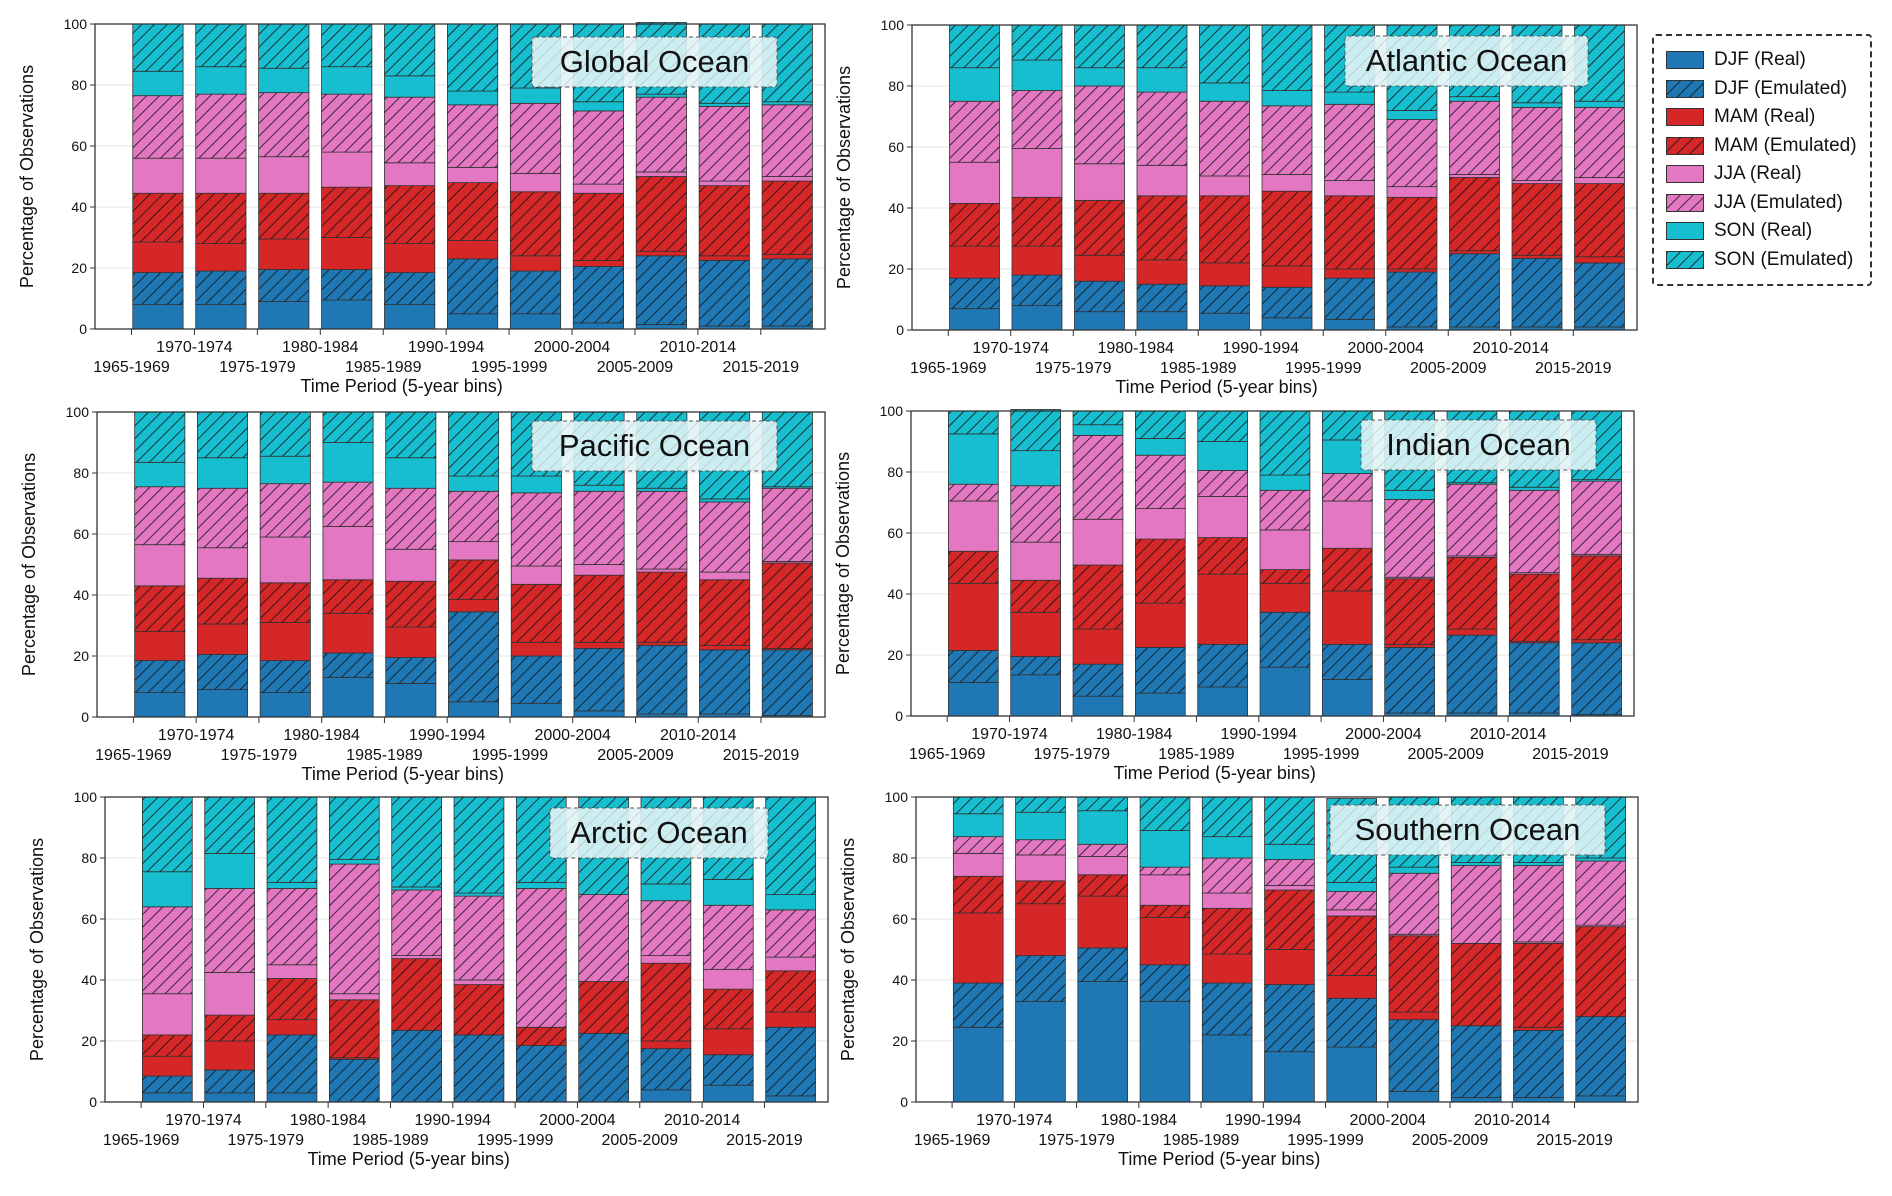  What do you see at coordinates (654, 446) in the screenshot?
I see `subplot-title-box-hatch` at bounding box center [654, 446].